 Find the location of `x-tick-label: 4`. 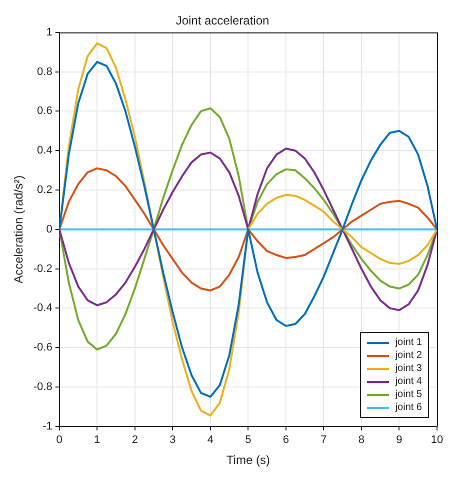

x-tick-label: 4 is located at coordinates (210, 440).